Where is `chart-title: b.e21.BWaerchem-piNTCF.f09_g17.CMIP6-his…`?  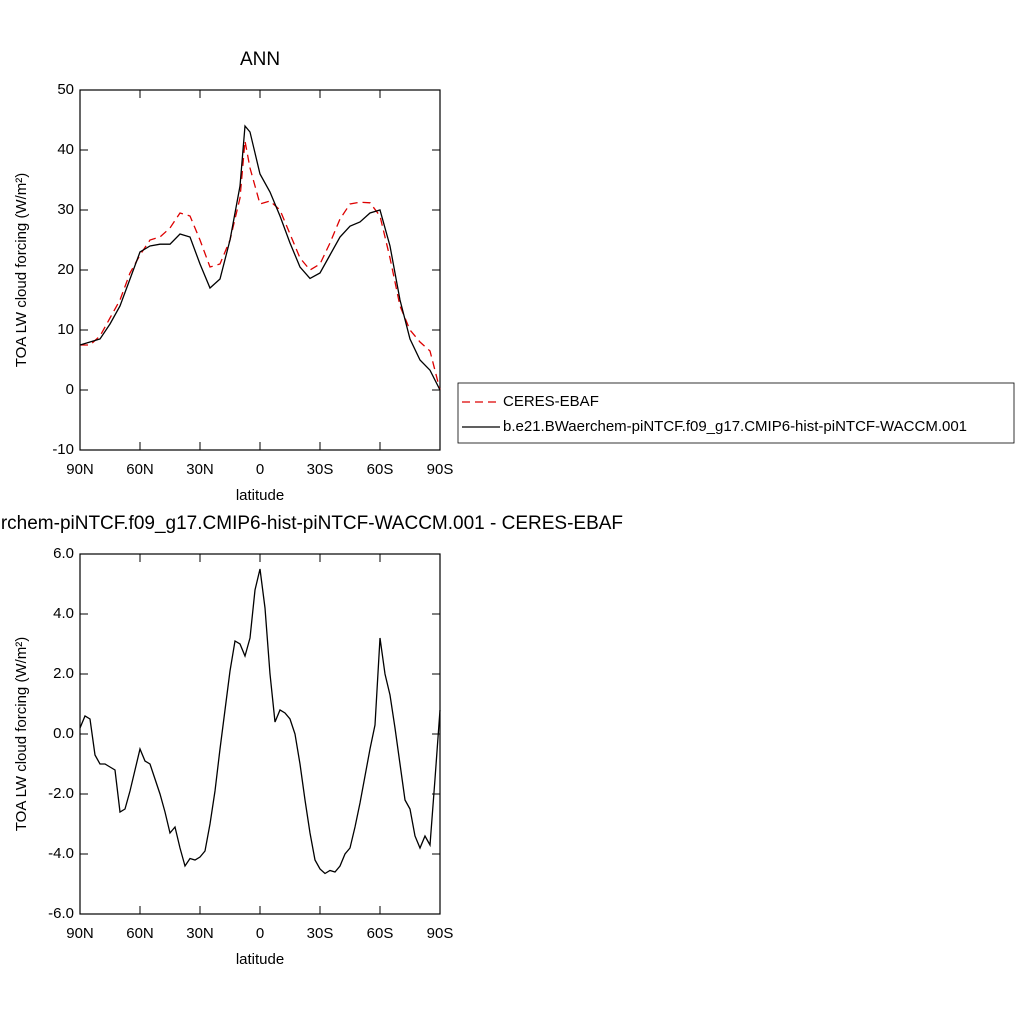 chart-title: b.e21.BWaerchem-piNTCF.f09_g17.CMIP6-his… is located at coordinates (311, 523).